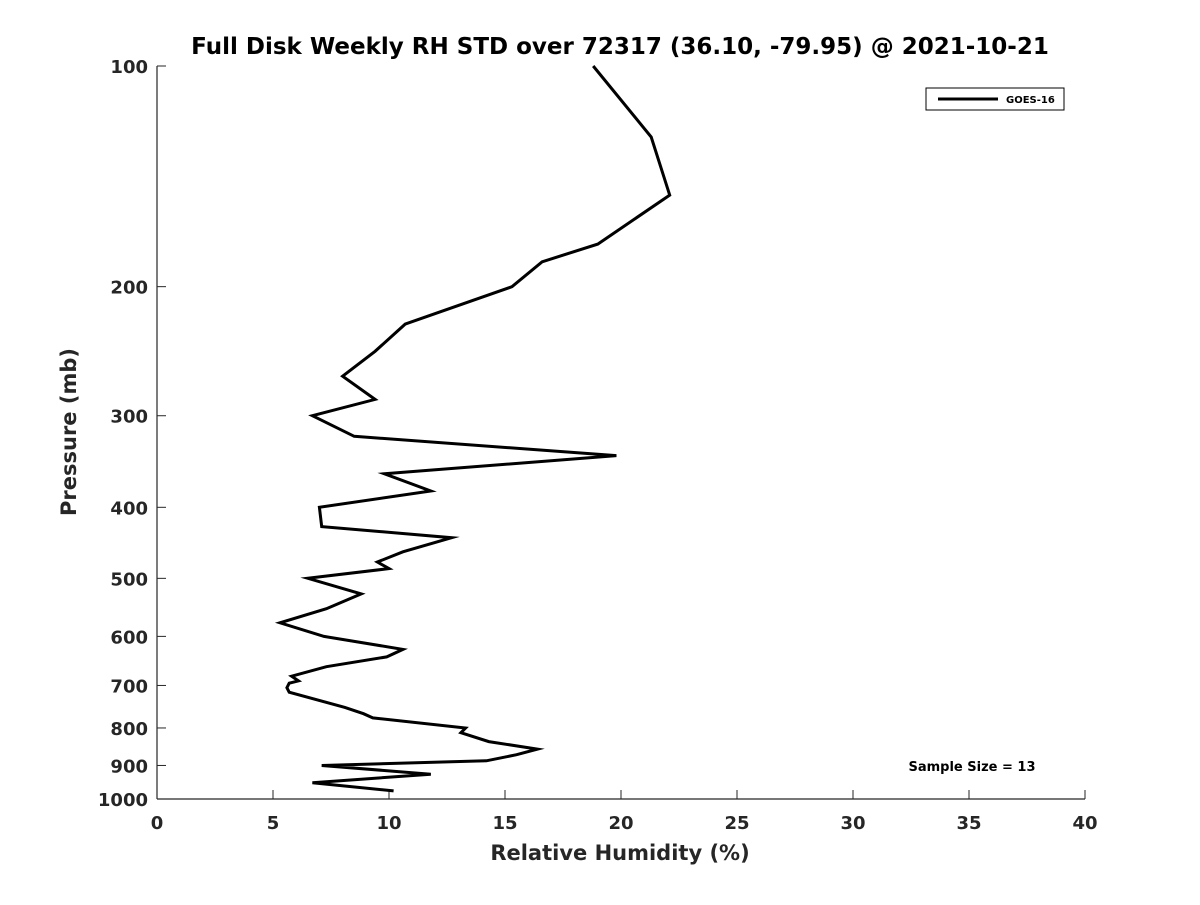 The image size is (1200, 905). What do you see at coordinates (129, 637) in the screenshot?
I see `y-tick-label: 600` at bounding box center [129, 637].